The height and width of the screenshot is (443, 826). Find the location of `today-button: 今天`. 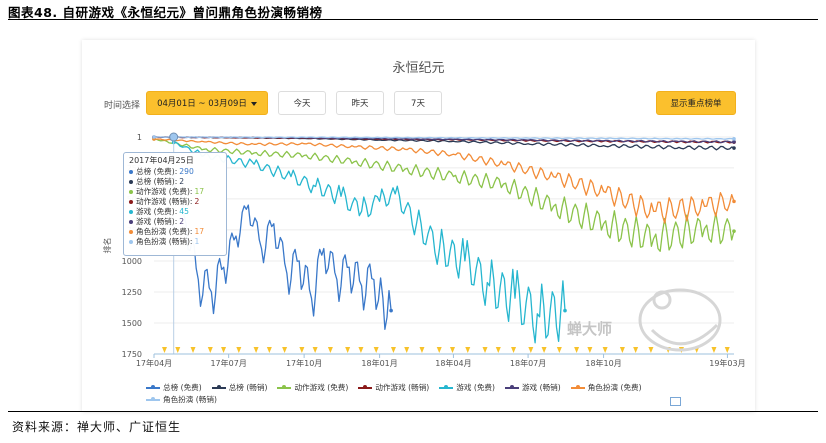

today-button: 今天 is located at coordinates (302, 103).